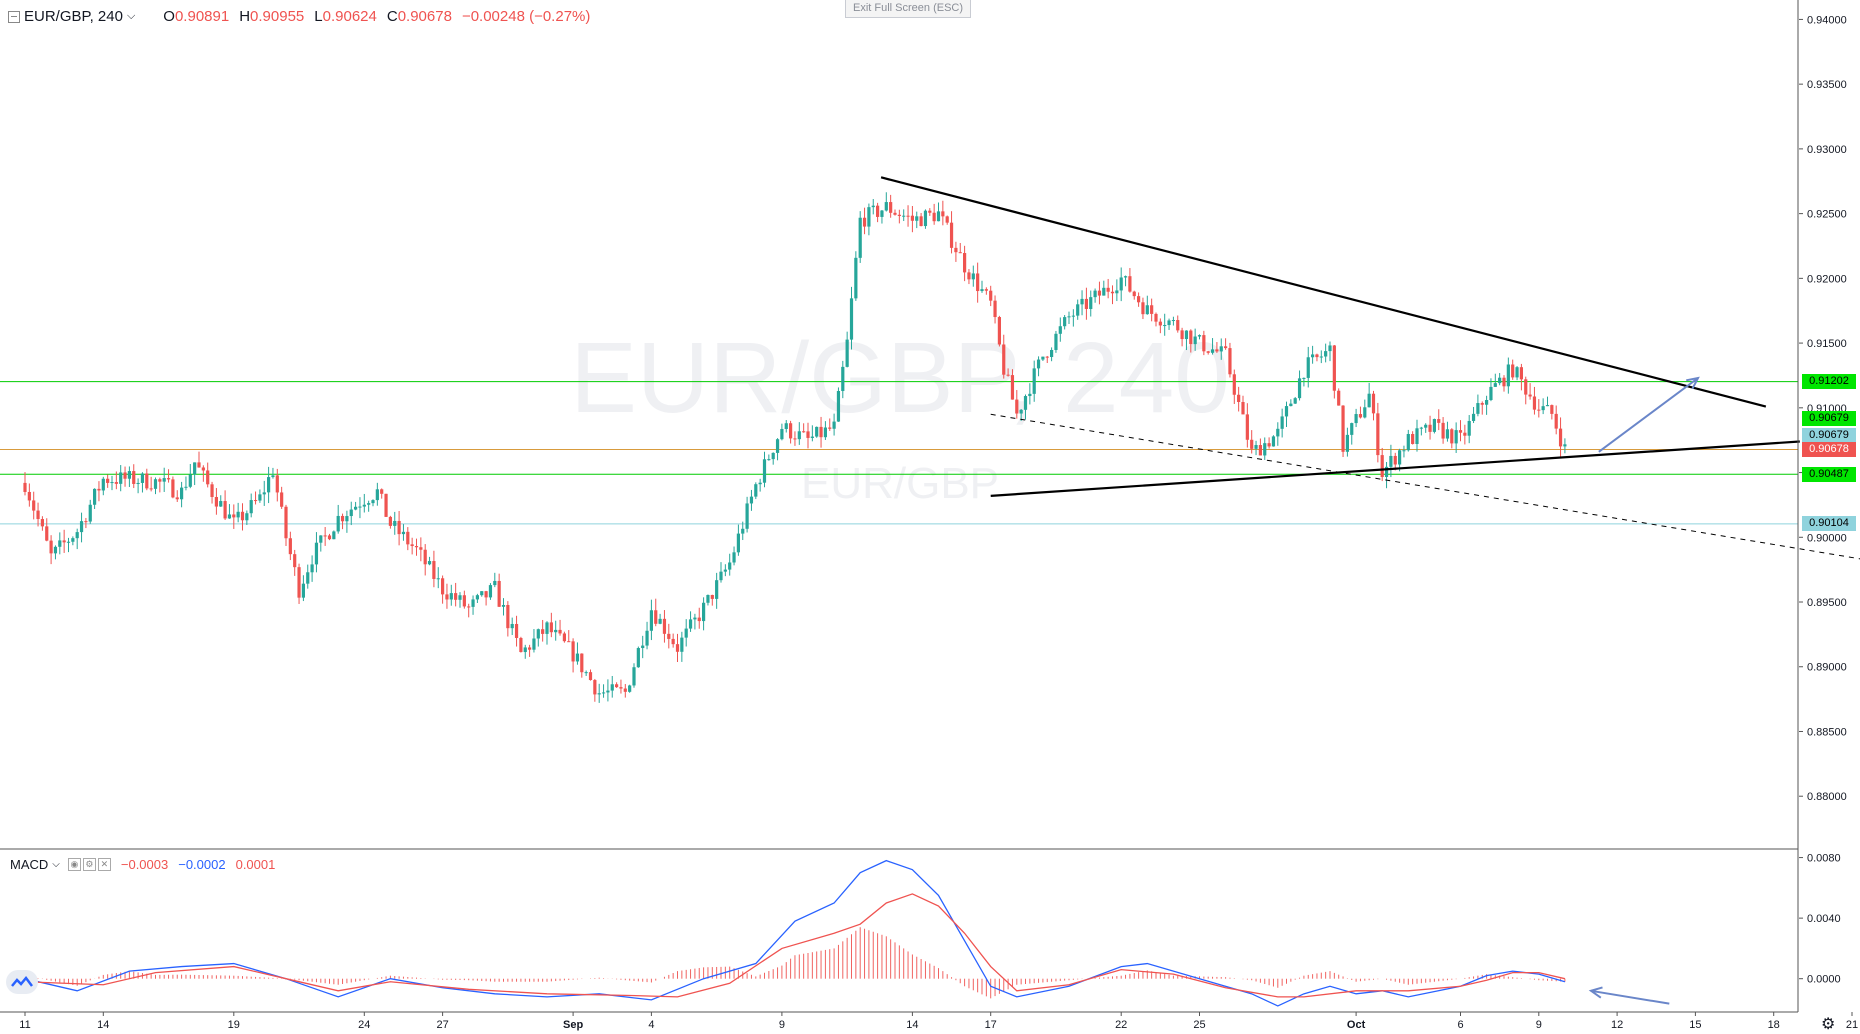 This screenshot has height=1034, width=1860. What do you see at coordinates (1827, 279) in the screenshot?
I see `price-tick-label: 0.92000` at bounding box center [1827, 279].